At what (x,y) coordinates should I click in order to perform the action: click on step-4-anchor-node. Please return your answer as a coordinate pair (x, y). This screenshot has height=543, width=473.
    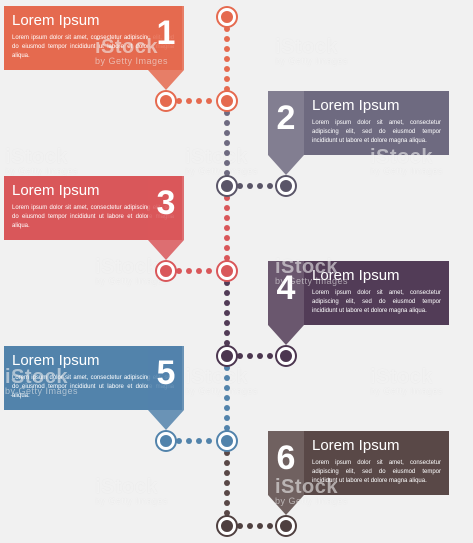
    Looking at the image, I should click on (286, 356).